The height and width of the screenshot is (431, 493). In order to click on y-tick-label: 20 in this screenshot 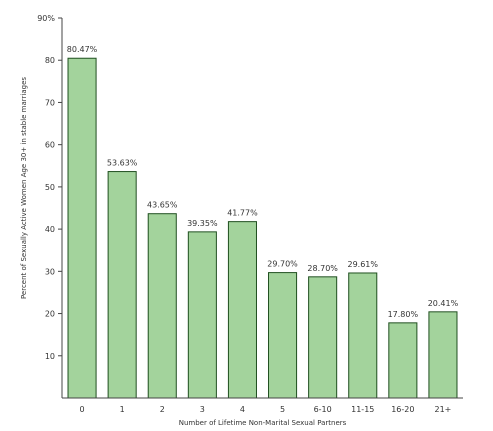, I will do `click(50, 314)`.